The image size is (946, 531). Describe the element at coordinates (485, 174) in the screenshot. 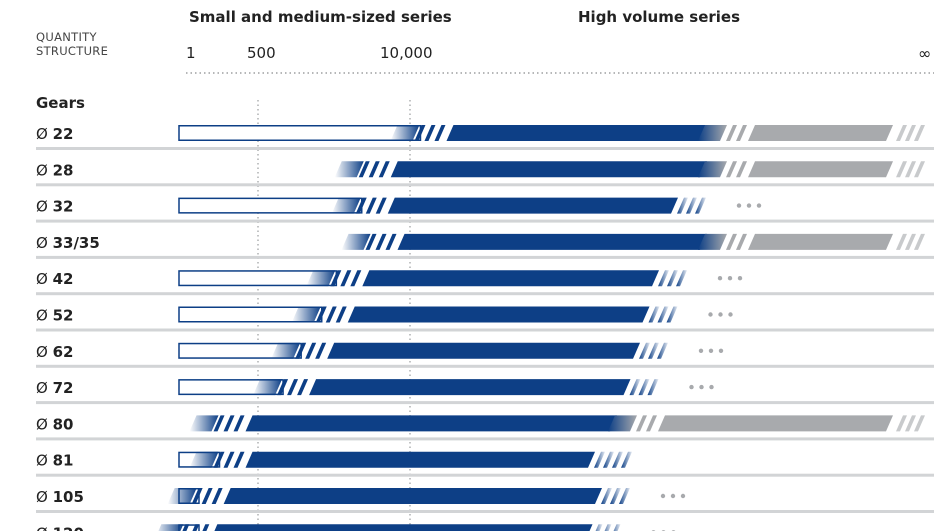

I see `gear-row: Ø 28` at that location.